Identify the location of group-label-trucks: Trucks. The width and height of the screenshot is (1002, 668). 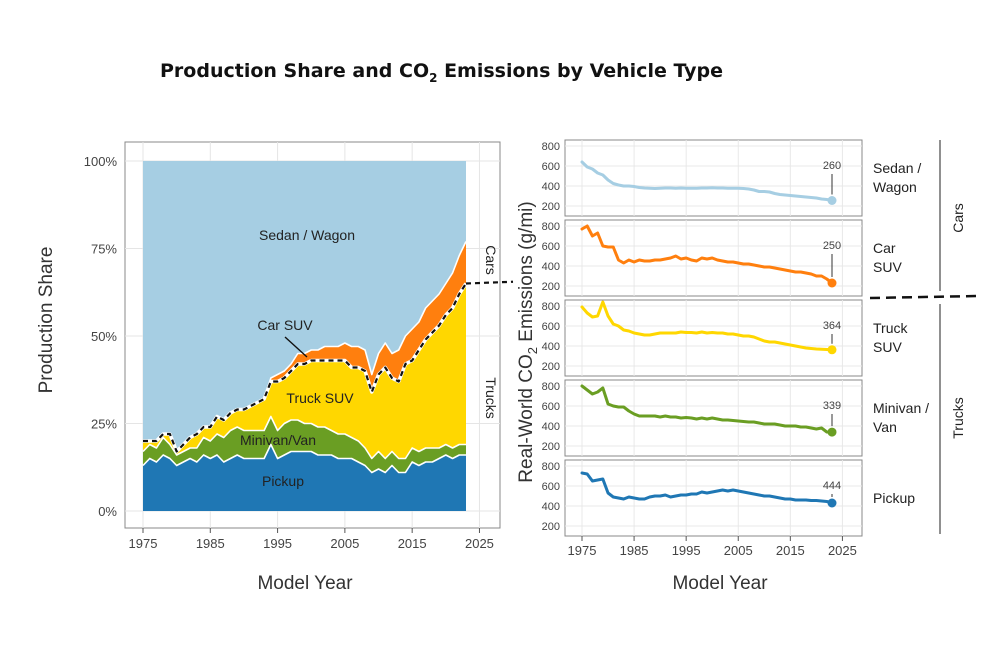
(491, 397).